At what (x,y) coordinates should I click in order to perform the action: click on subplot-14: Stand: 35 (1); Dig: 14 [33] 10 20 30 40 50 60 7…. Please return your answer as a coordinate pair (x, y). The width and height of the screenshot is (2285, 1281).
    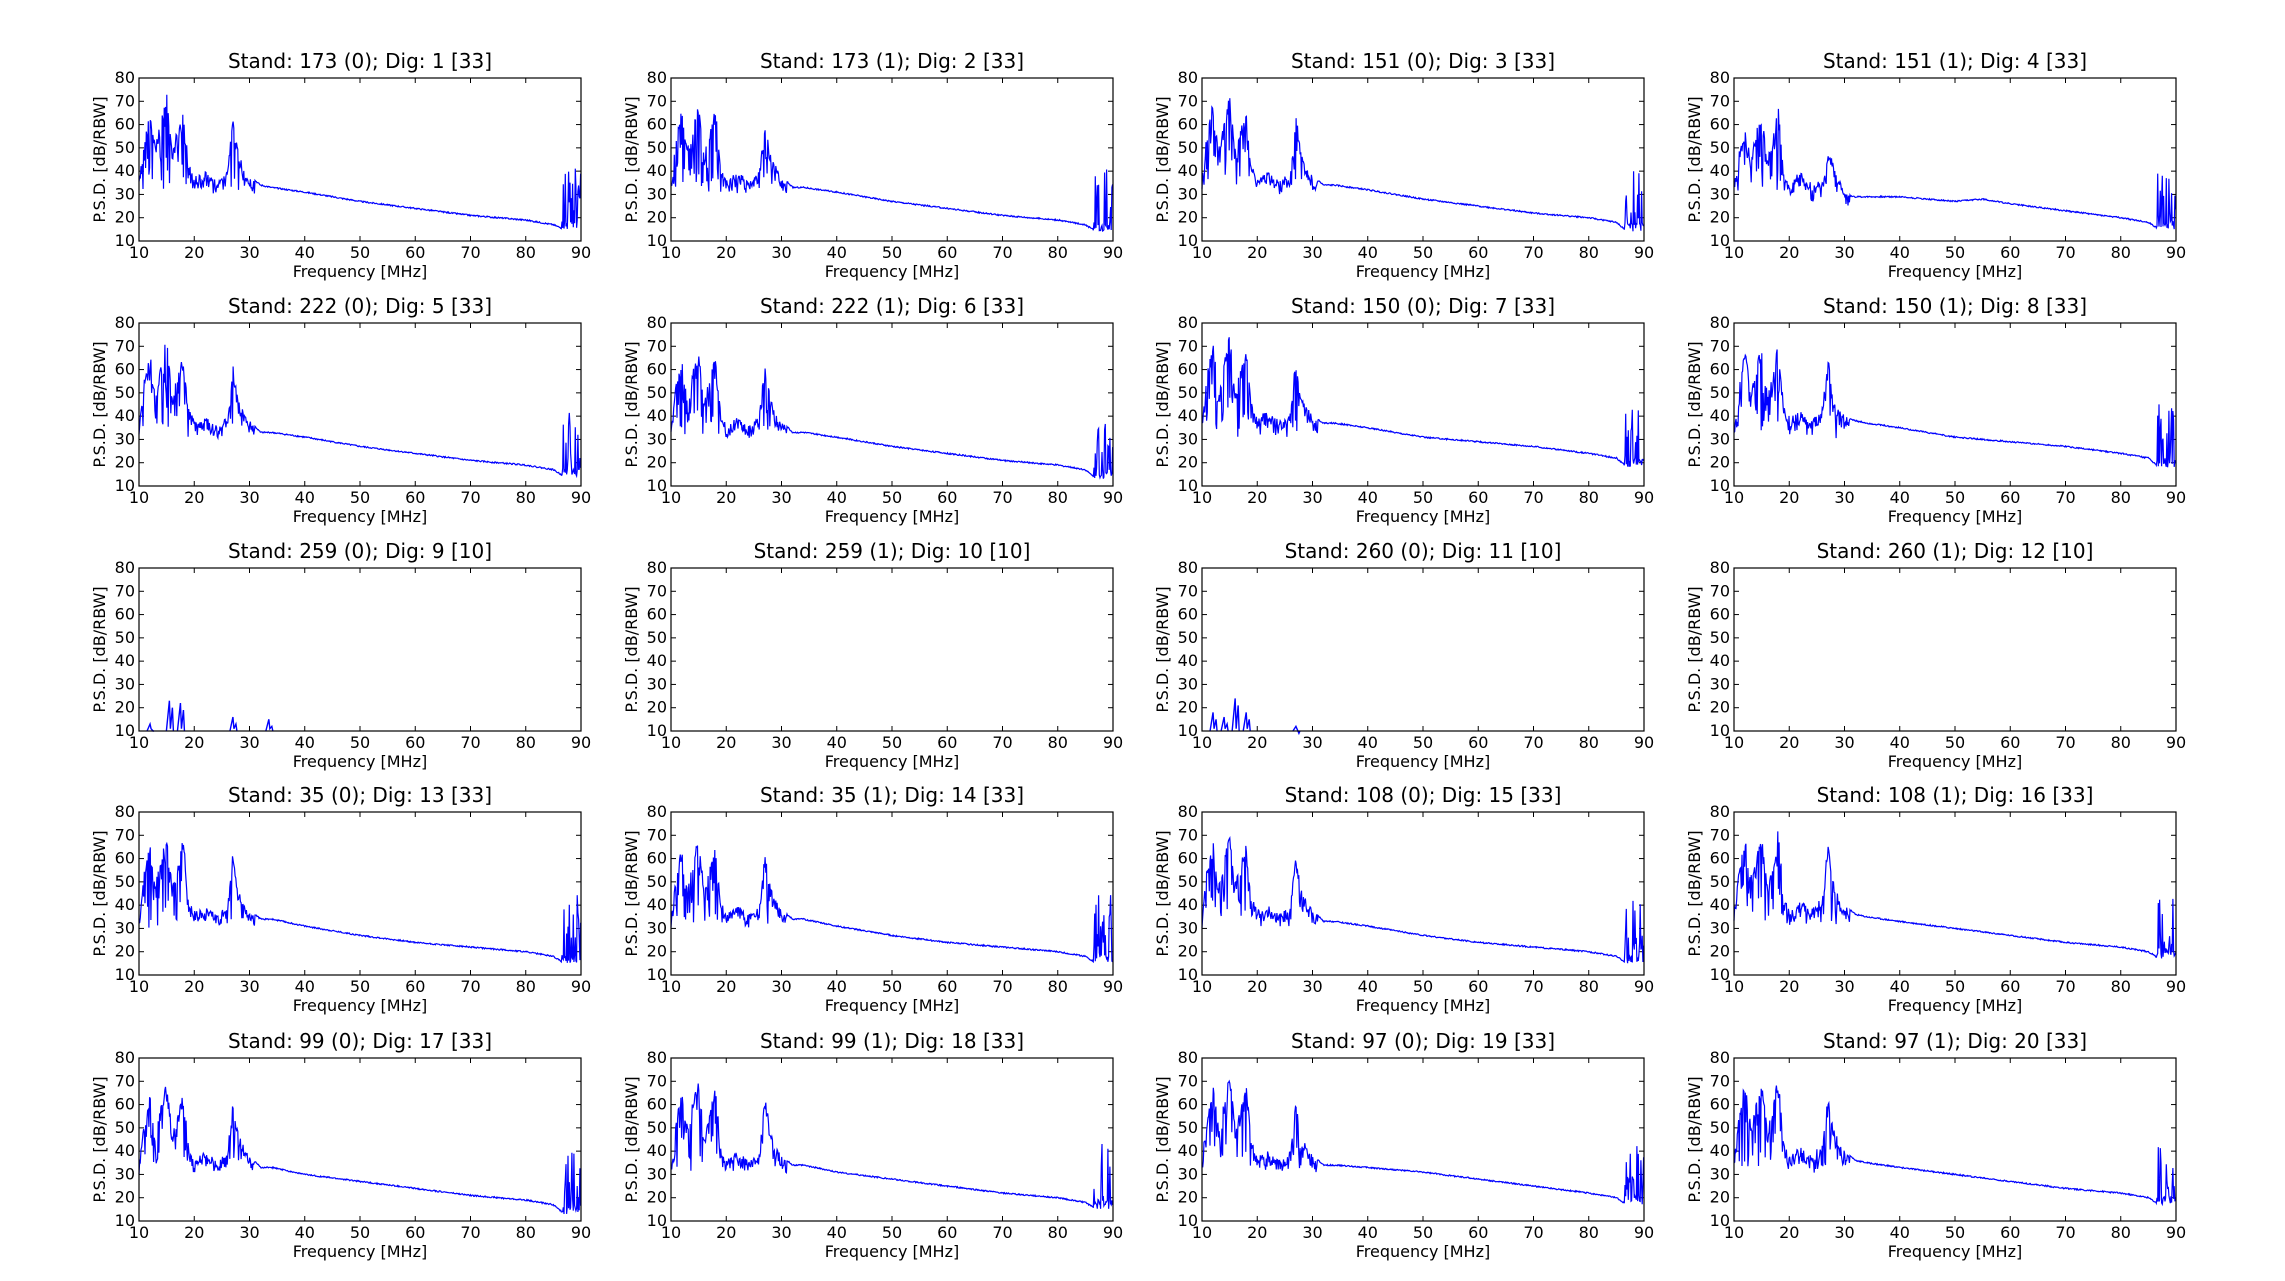
    Looking at the image, I should click on (872, 899).